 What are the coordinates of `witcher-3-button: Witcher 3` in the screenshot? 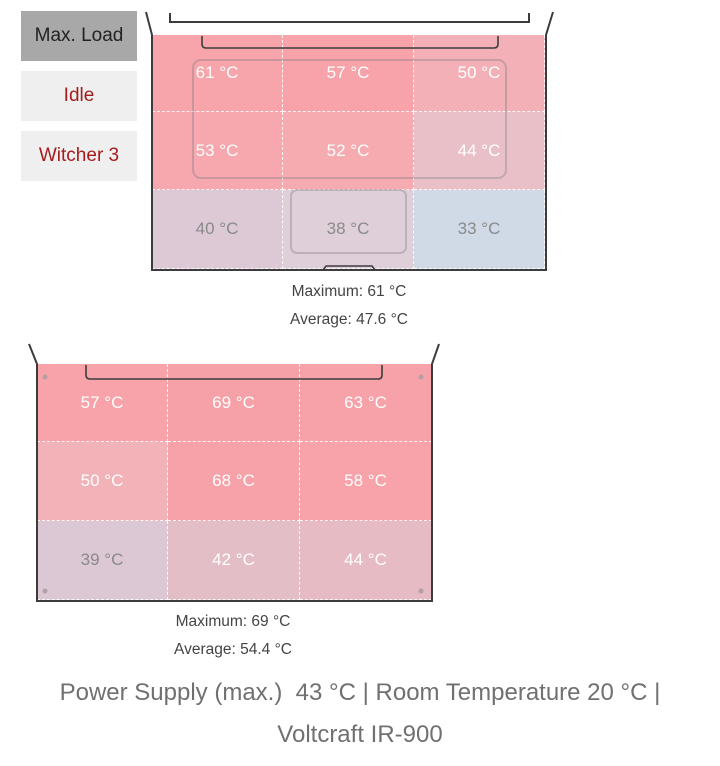 It's located at (79, 156).